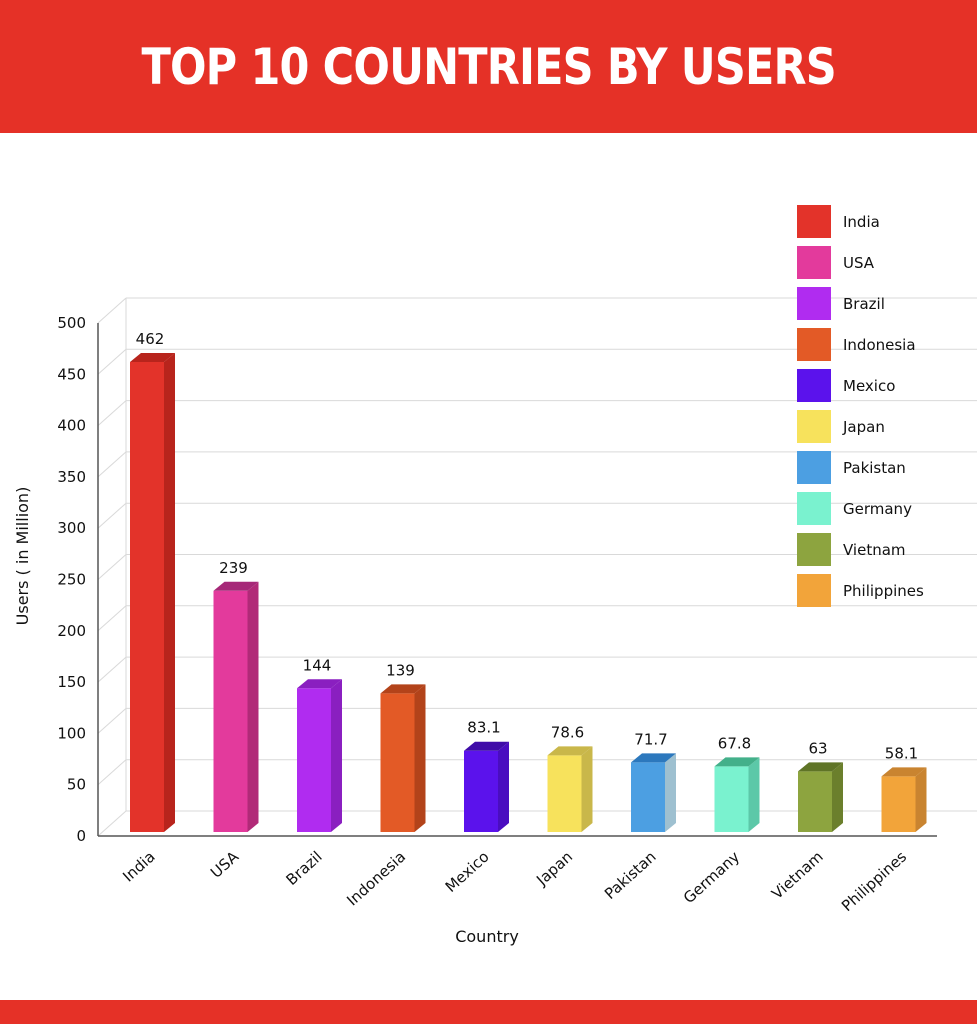  I want to click on data-label: 67.8, so click(734, 743).